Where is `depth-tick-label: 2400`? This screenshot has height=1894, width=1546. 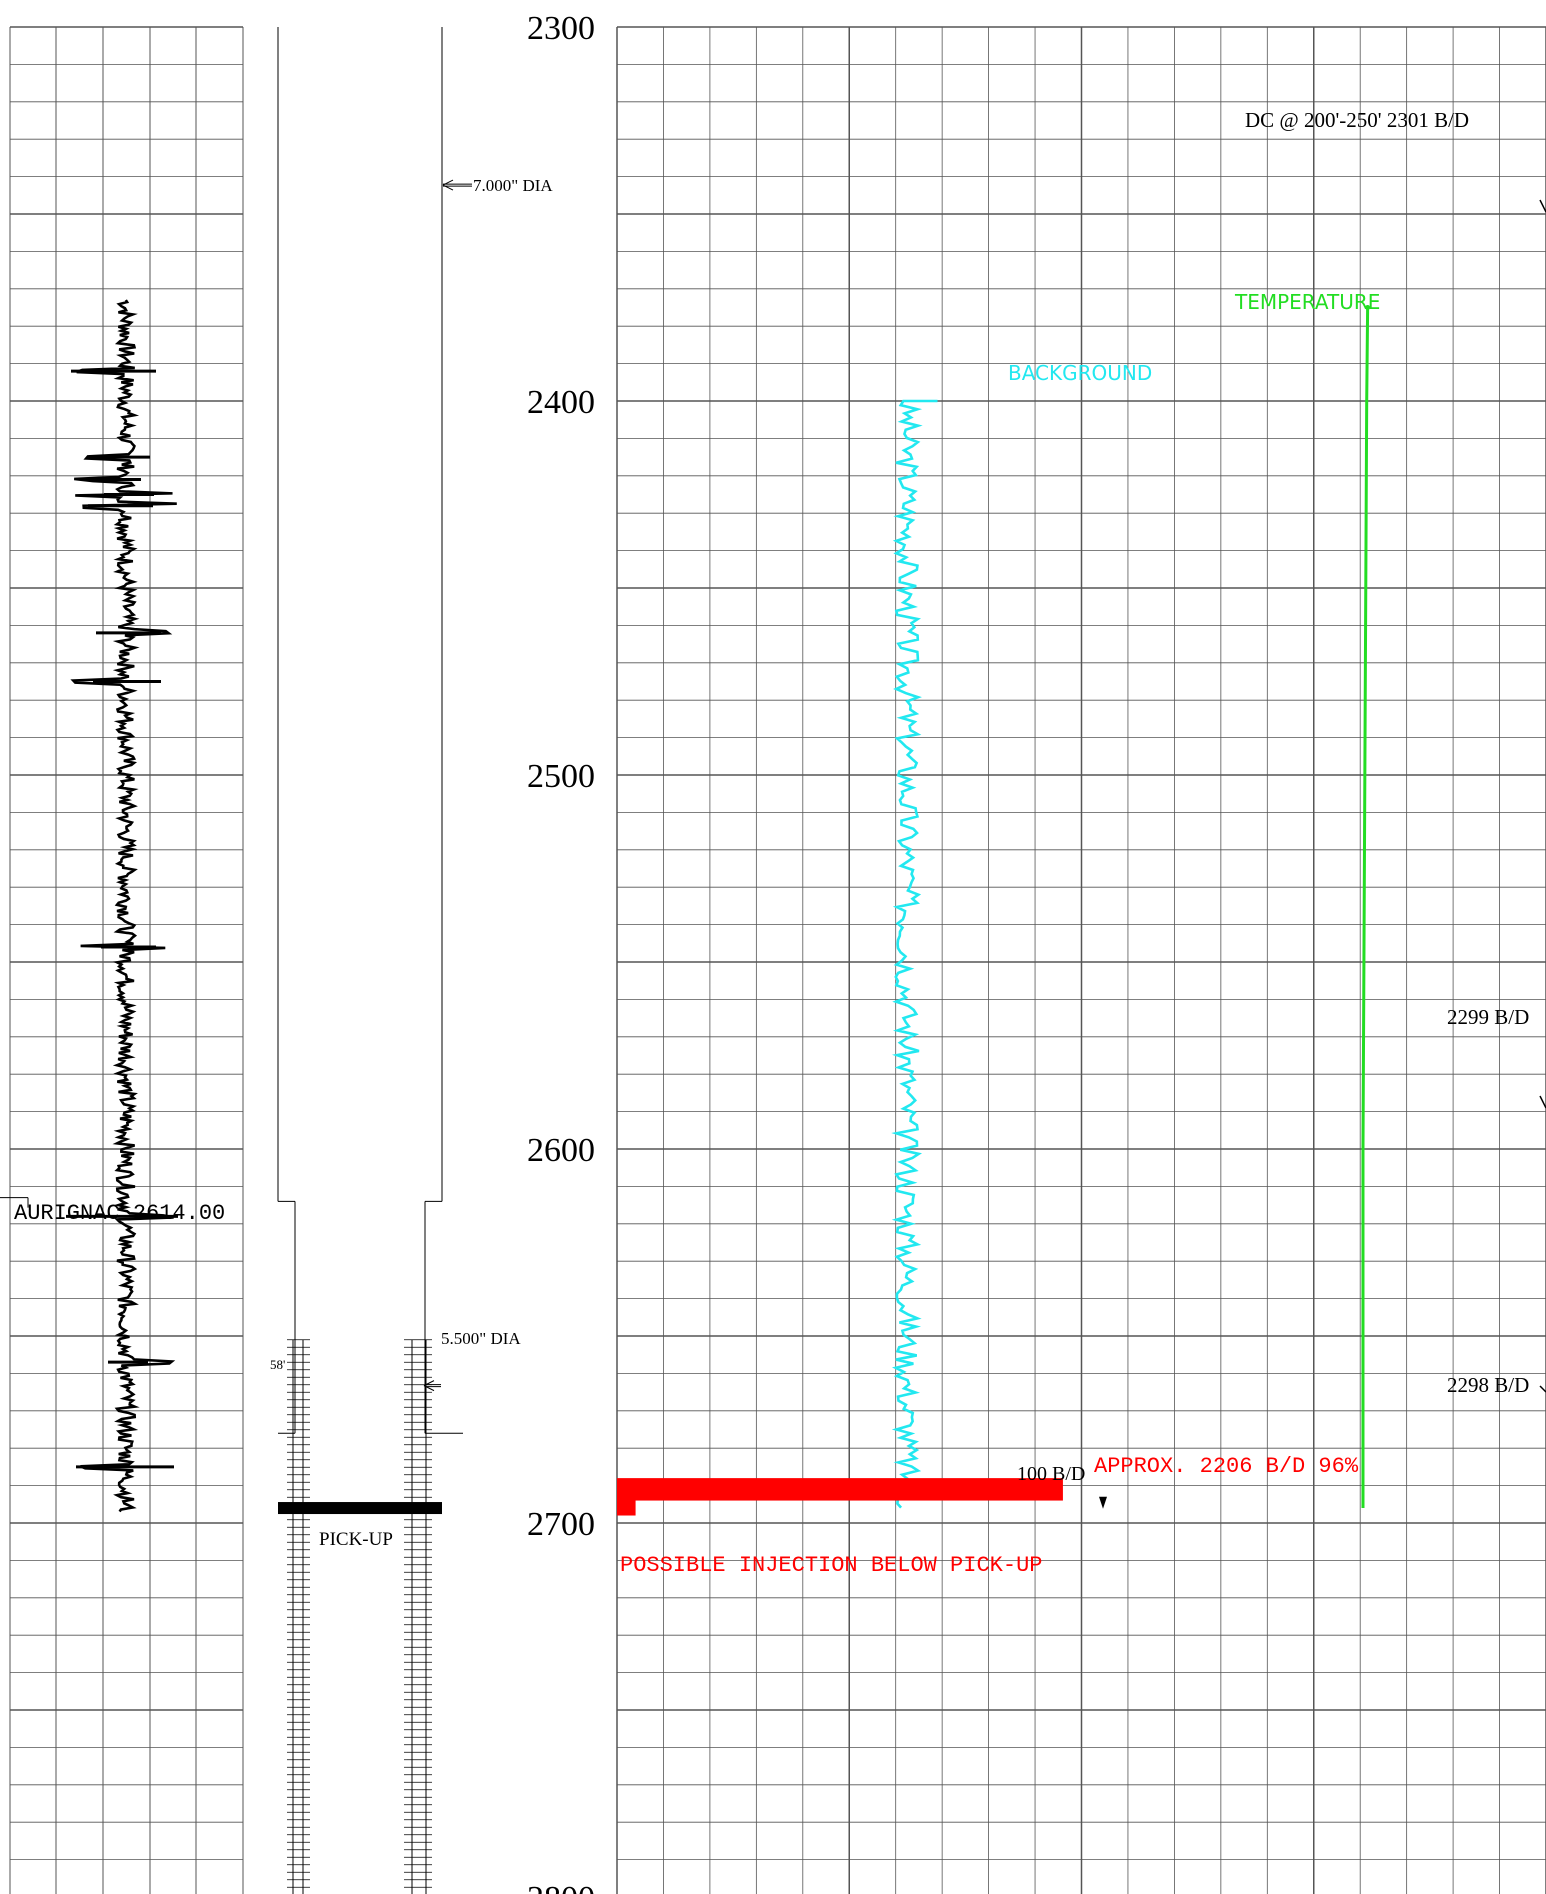 depth-tick-label: 2400 is located at coordinates (561, 402).